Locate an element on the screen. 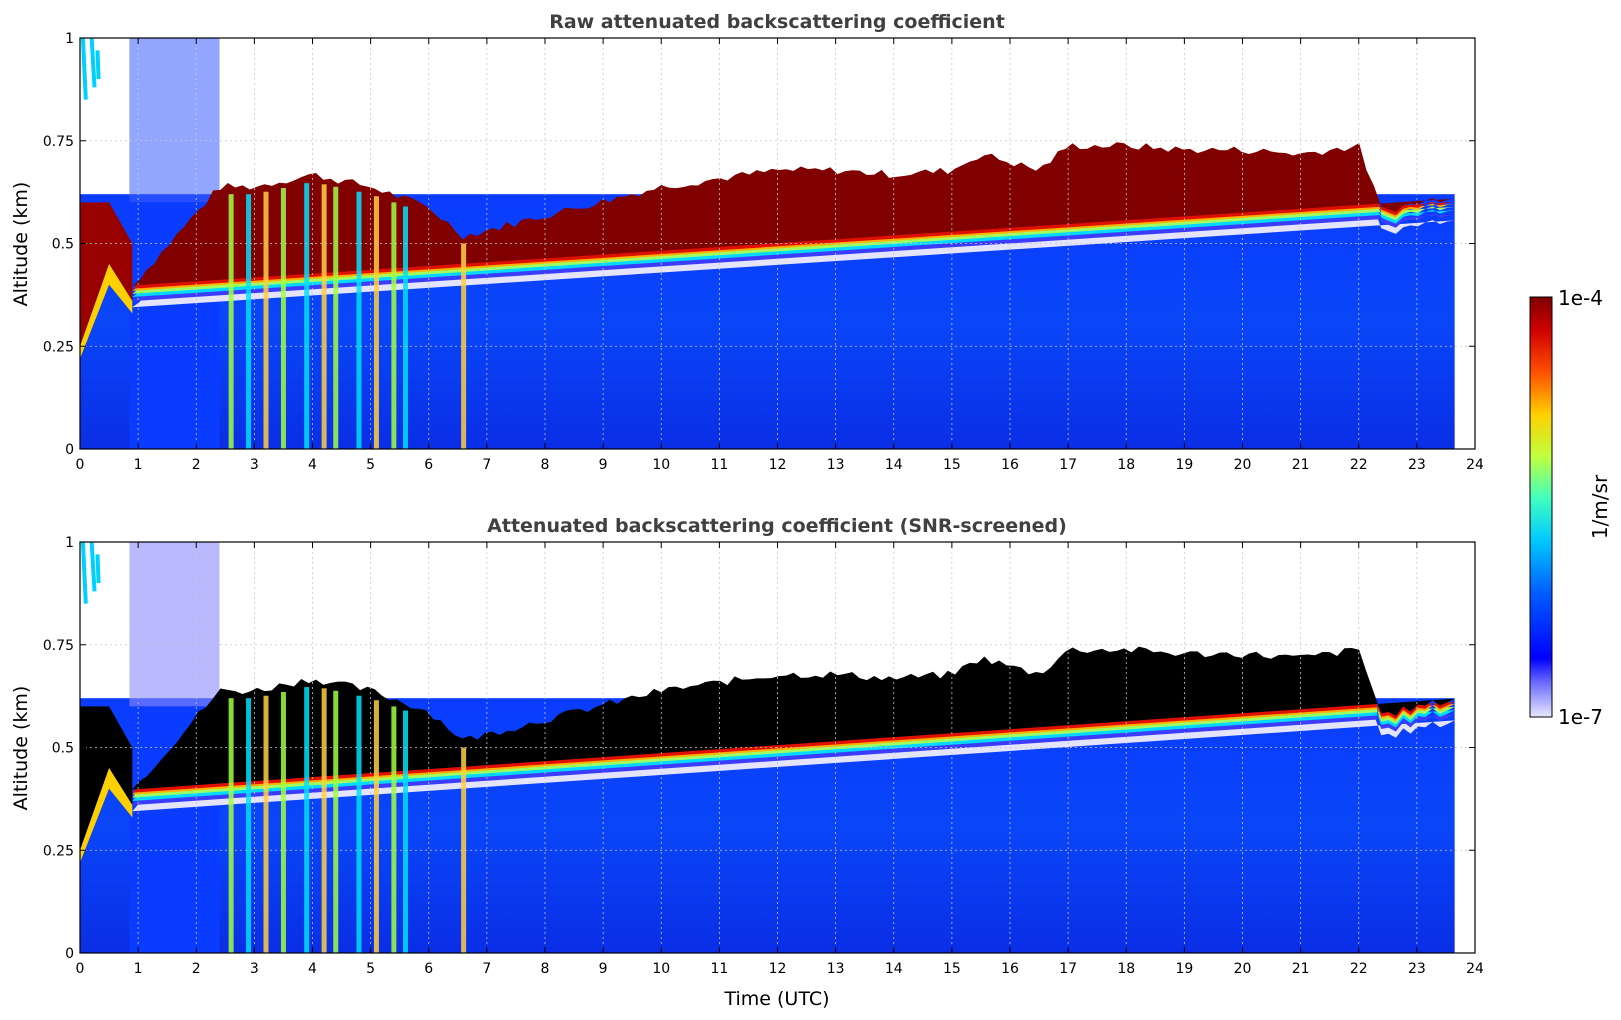  colorbar-min-label: 1e-7 is located at coordinates (1580, 717).